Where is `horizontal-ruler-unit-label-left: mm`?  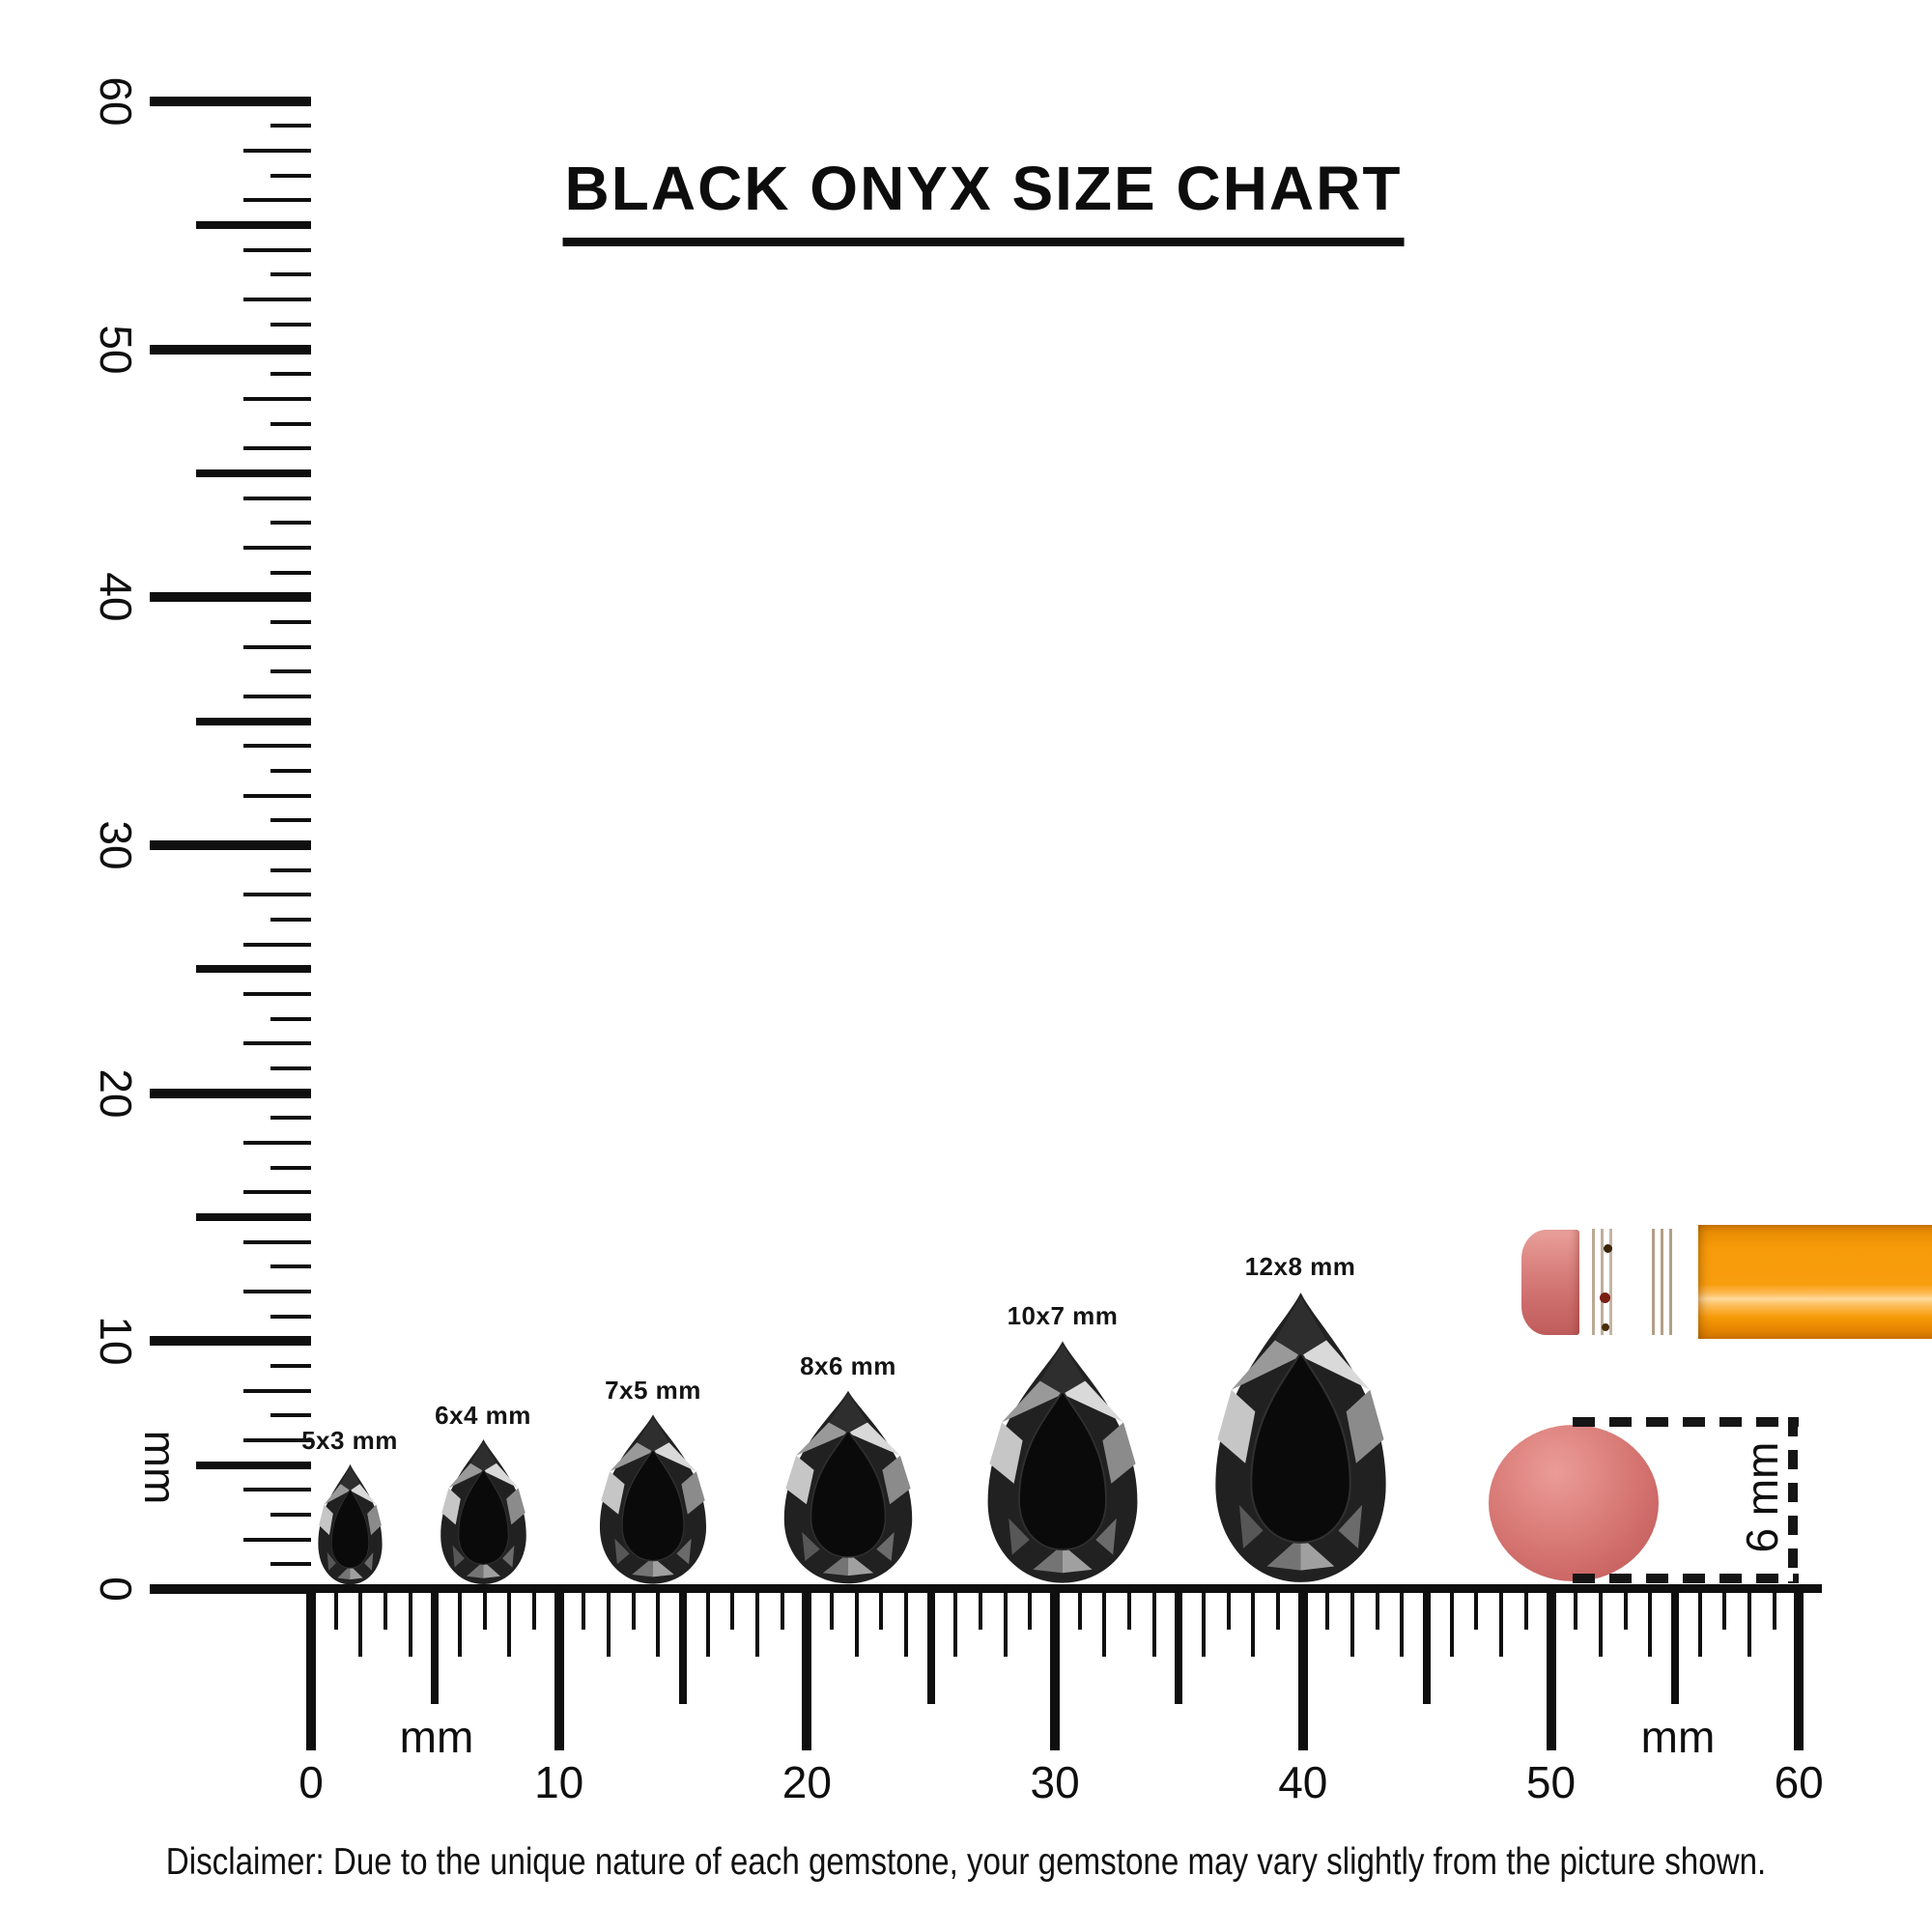
horizontal-ruler-unit-label-left: mm is located at coordinates (436, 1737).